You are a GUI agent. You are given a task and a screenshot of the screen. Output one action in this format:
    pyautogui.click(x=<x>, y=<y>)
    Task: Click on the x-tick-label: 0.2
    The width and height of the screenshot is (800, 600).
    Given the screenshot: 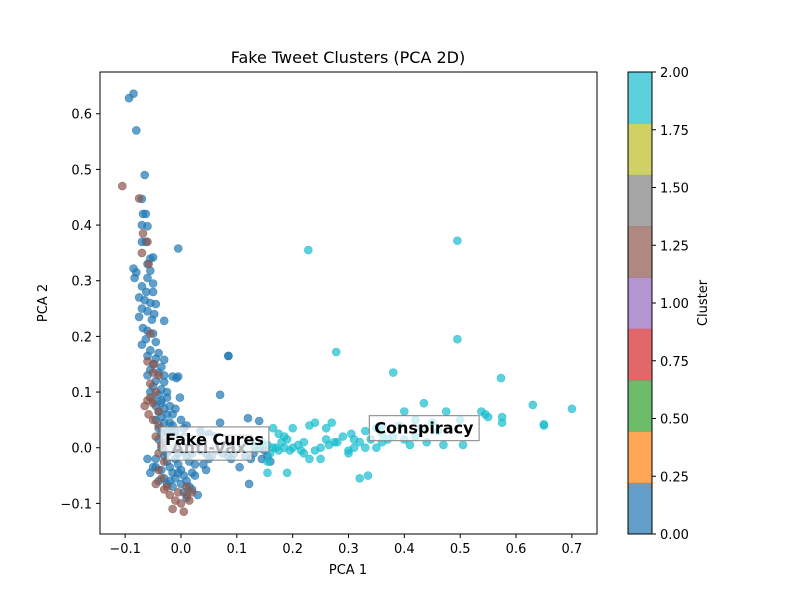 What is the action you would take?
    pyautogui.click(x=292, y=549)
    